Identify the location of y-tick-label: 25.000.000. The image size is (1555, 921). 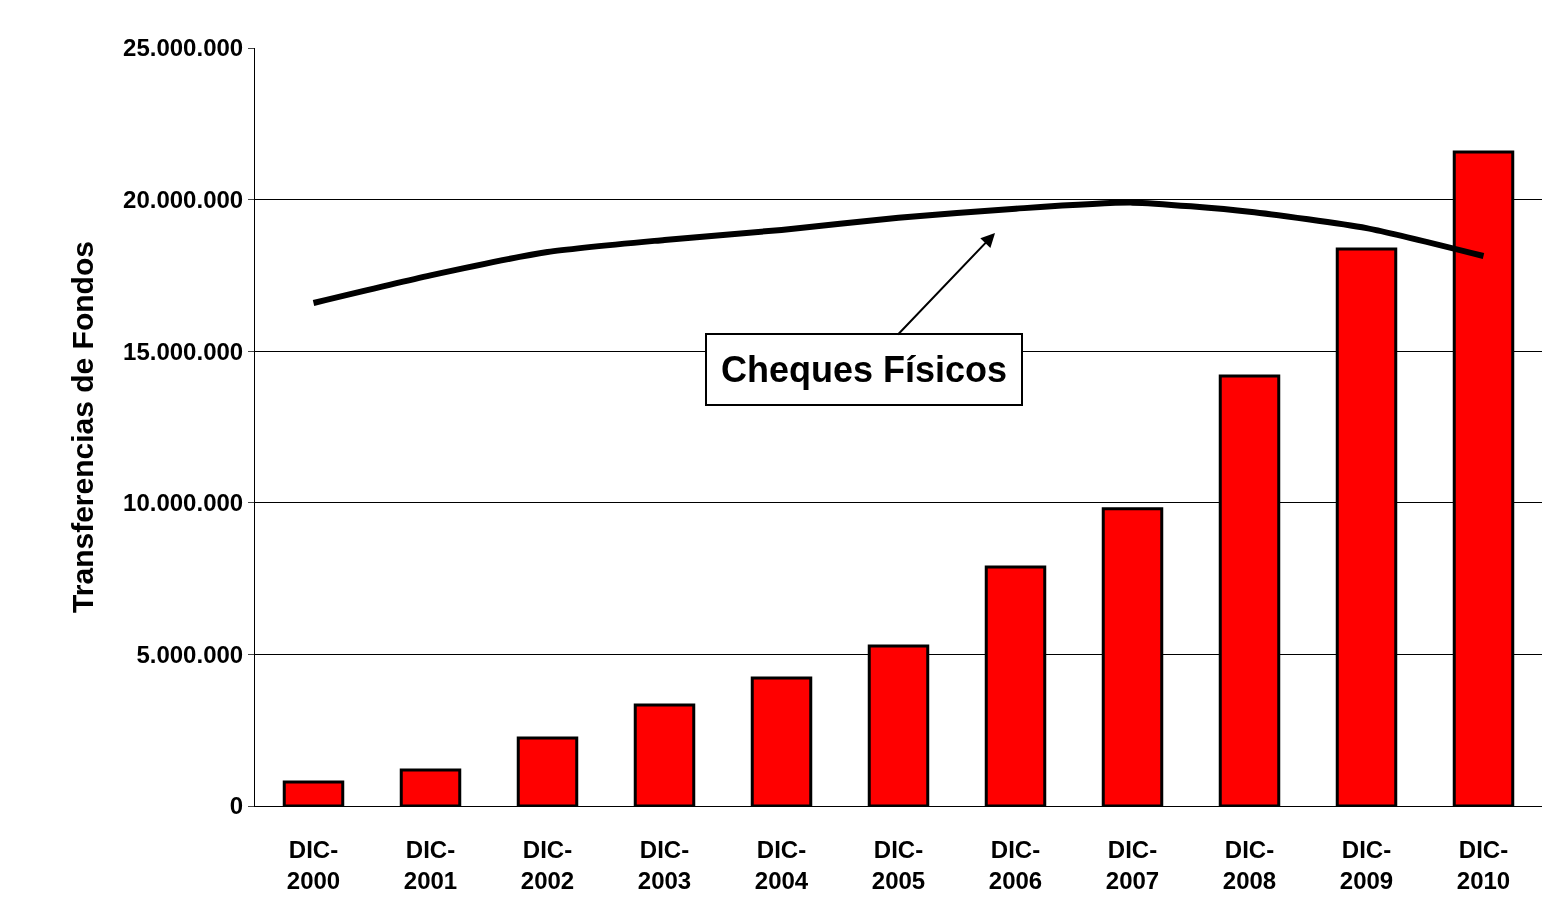
(183, 48).